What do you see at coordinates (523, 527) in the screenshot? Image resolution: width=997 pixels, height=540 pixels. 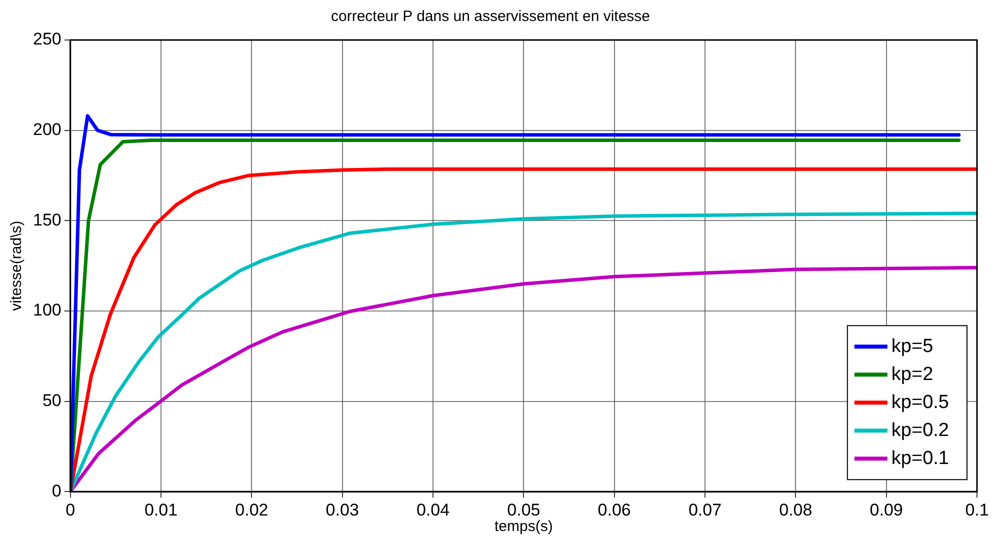 I see `x-axis-title: temps(s)` at bounding box center [523, 527].